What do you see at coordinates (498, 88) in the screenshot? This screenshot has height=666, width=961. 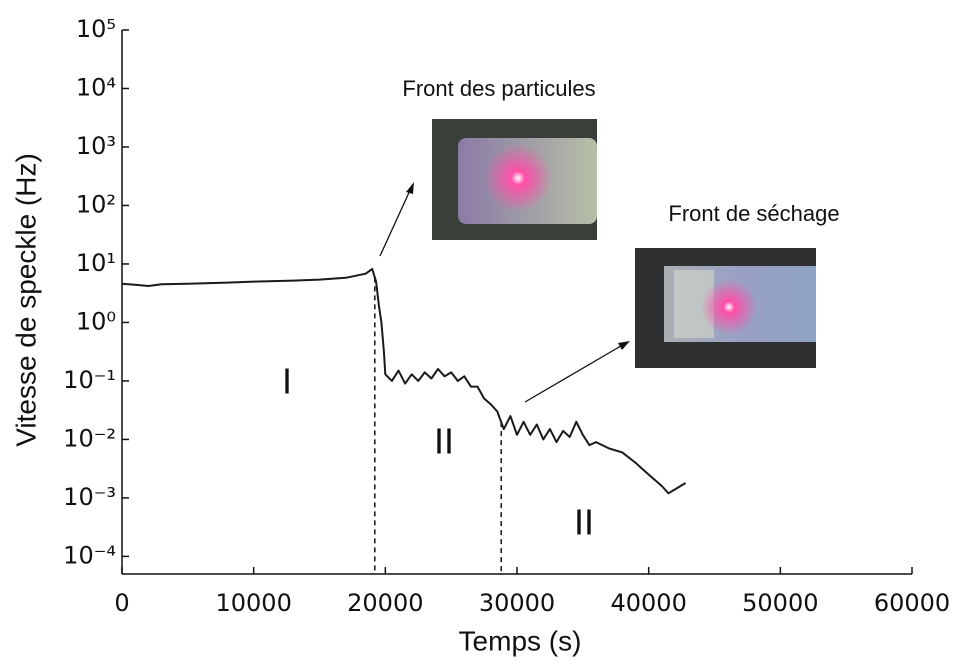 I see `annotation: Front des particules` at bounding box center [498, 88].